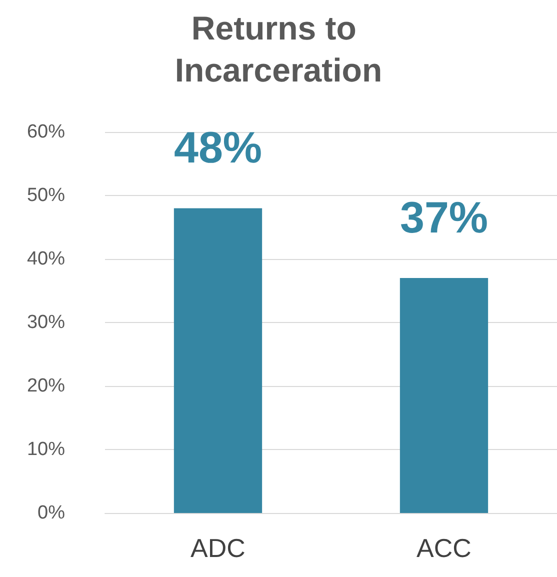 This screenshot has height=577, width=557. Describe the element at coordinates (46, 322) in the screenshot. I see `y-tick-label: 30%` at that location.